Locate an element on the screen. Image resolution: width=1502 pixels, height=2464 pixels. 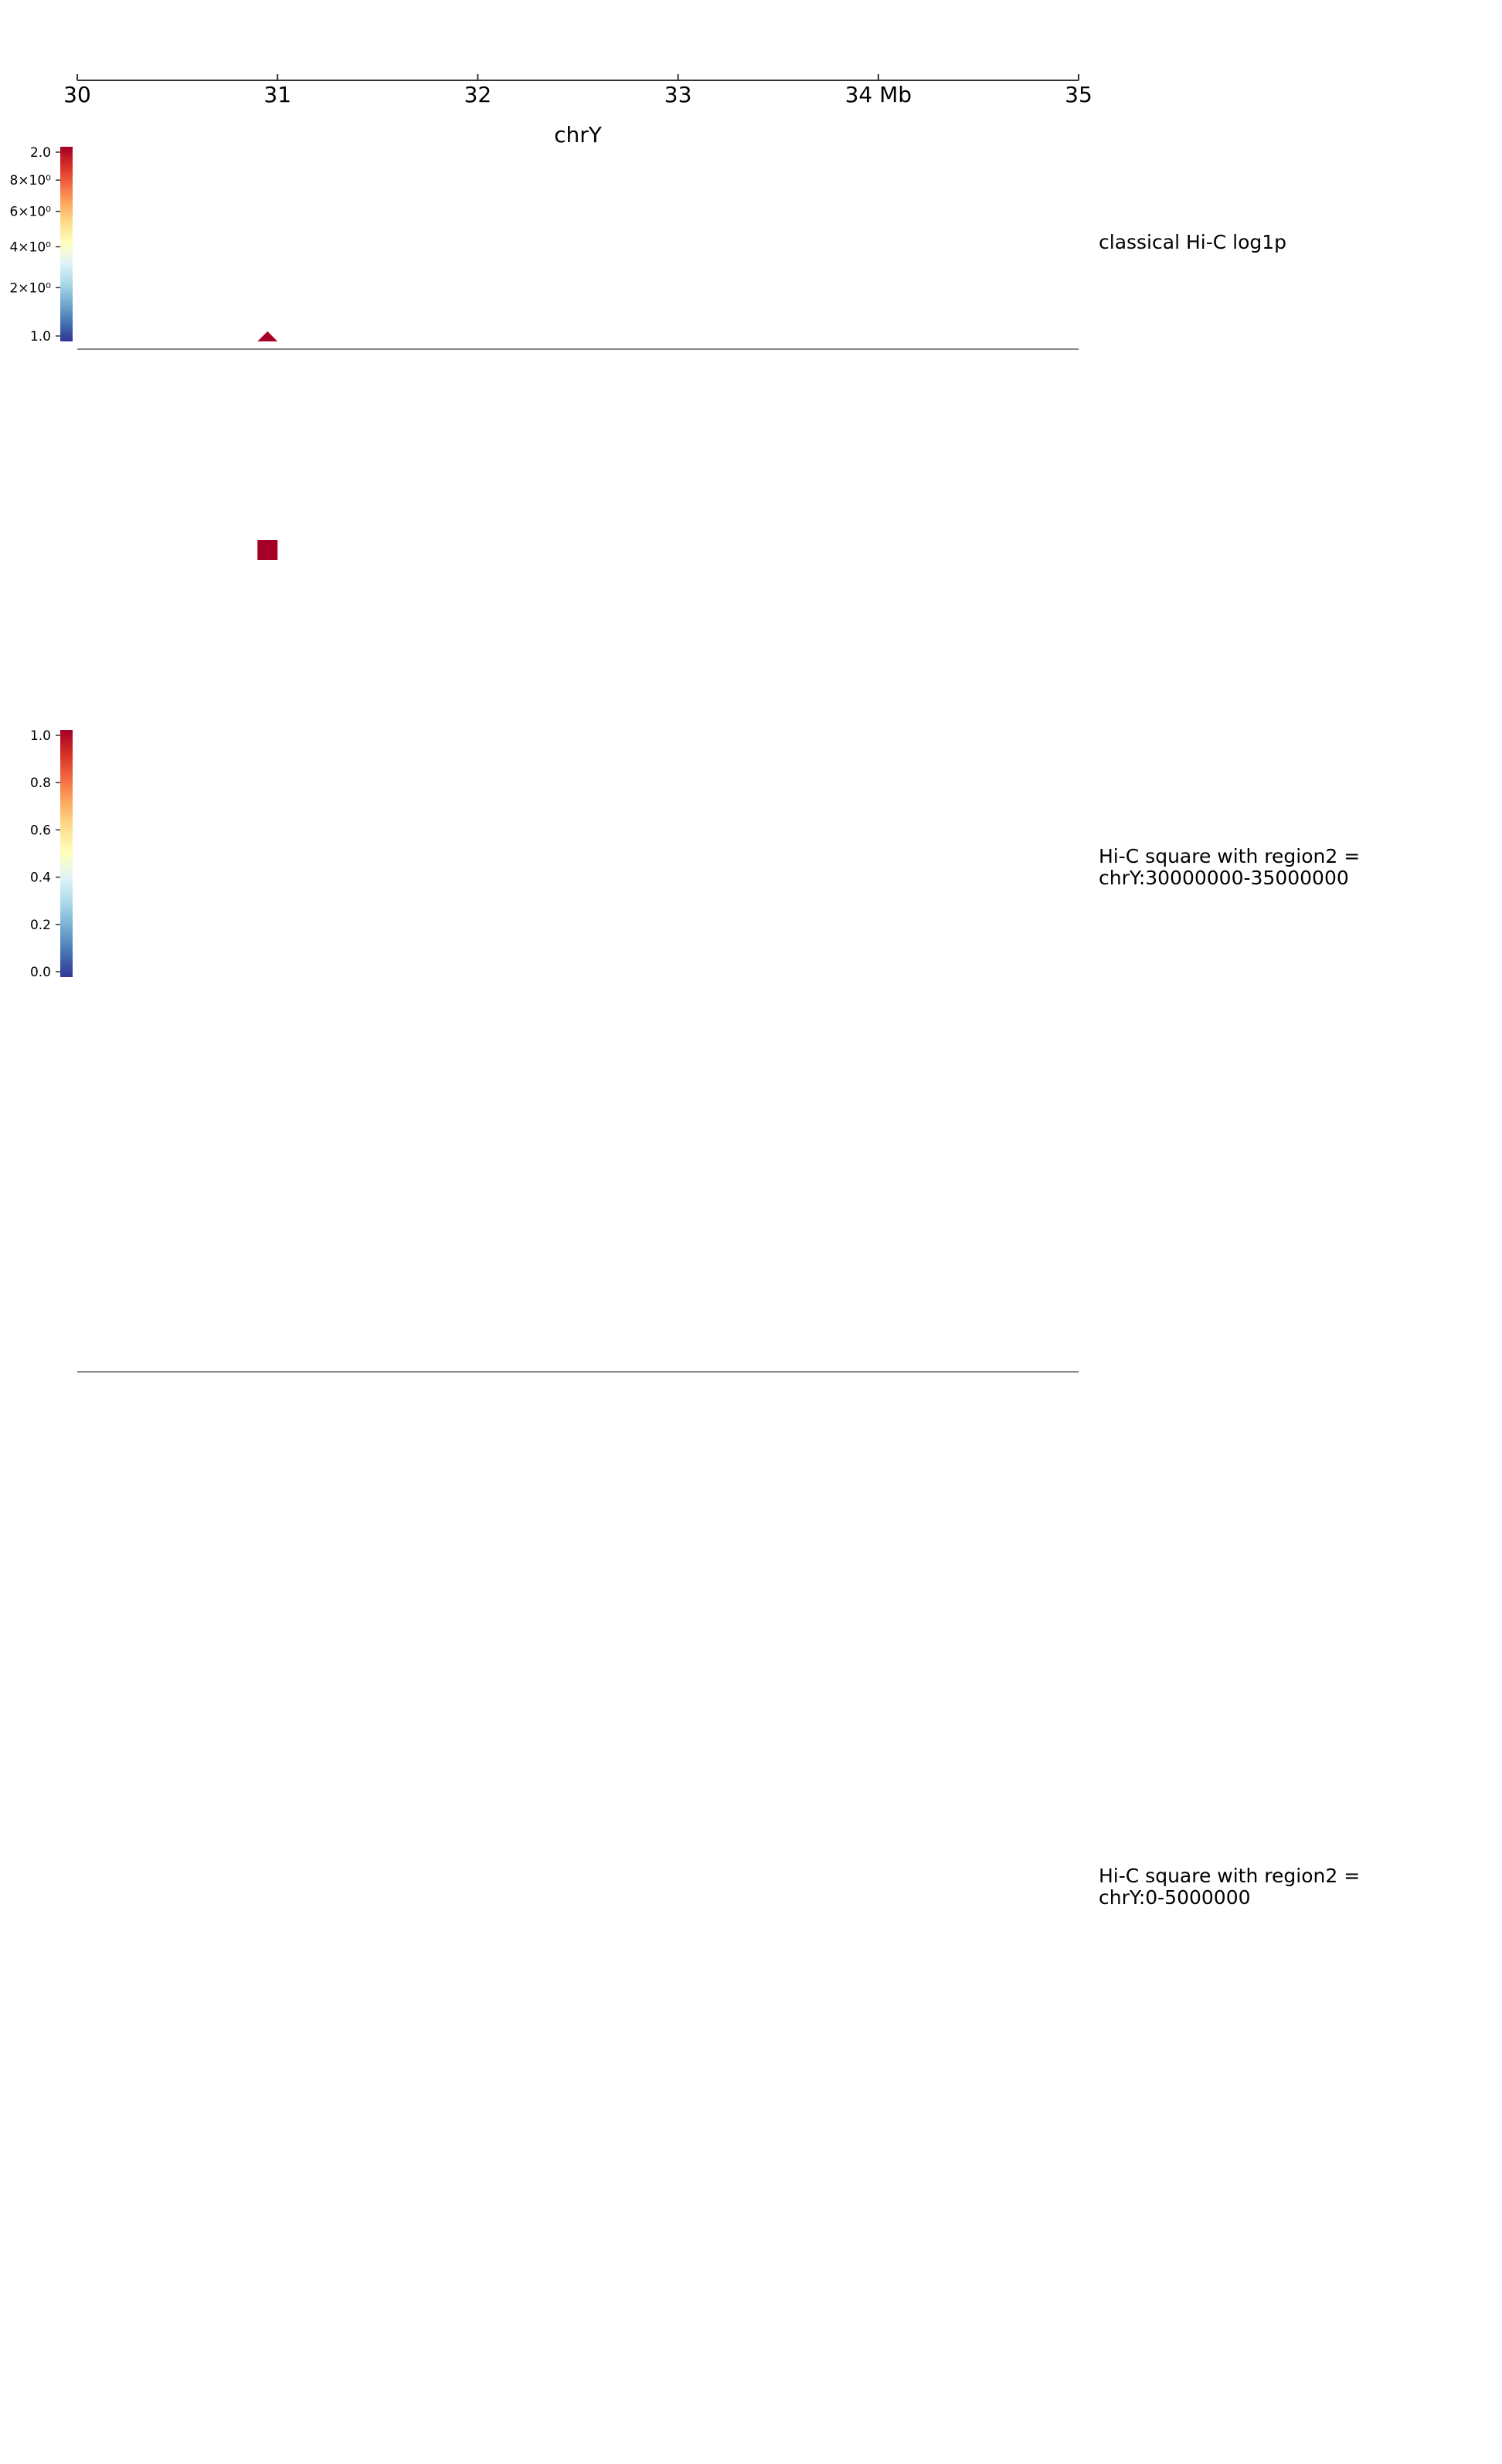
colorbar-tick-label: 8×10⁰ is located at coordinates (30, 180).